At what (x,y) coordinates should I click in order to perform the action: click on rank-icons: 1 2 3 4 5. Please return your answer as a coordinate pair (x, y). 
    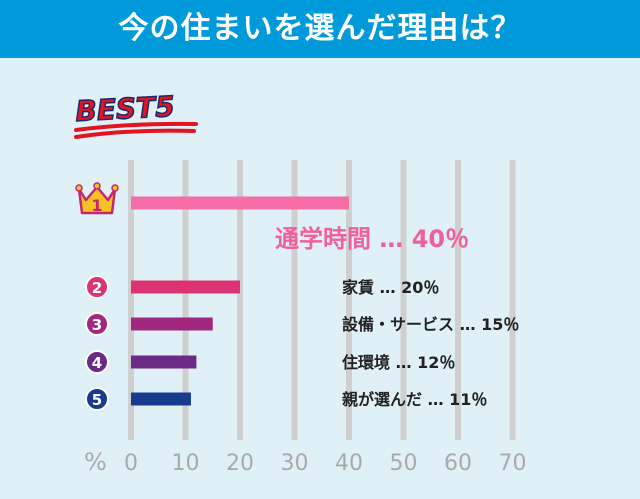
    Looking at the image, I should click on (97, 296).